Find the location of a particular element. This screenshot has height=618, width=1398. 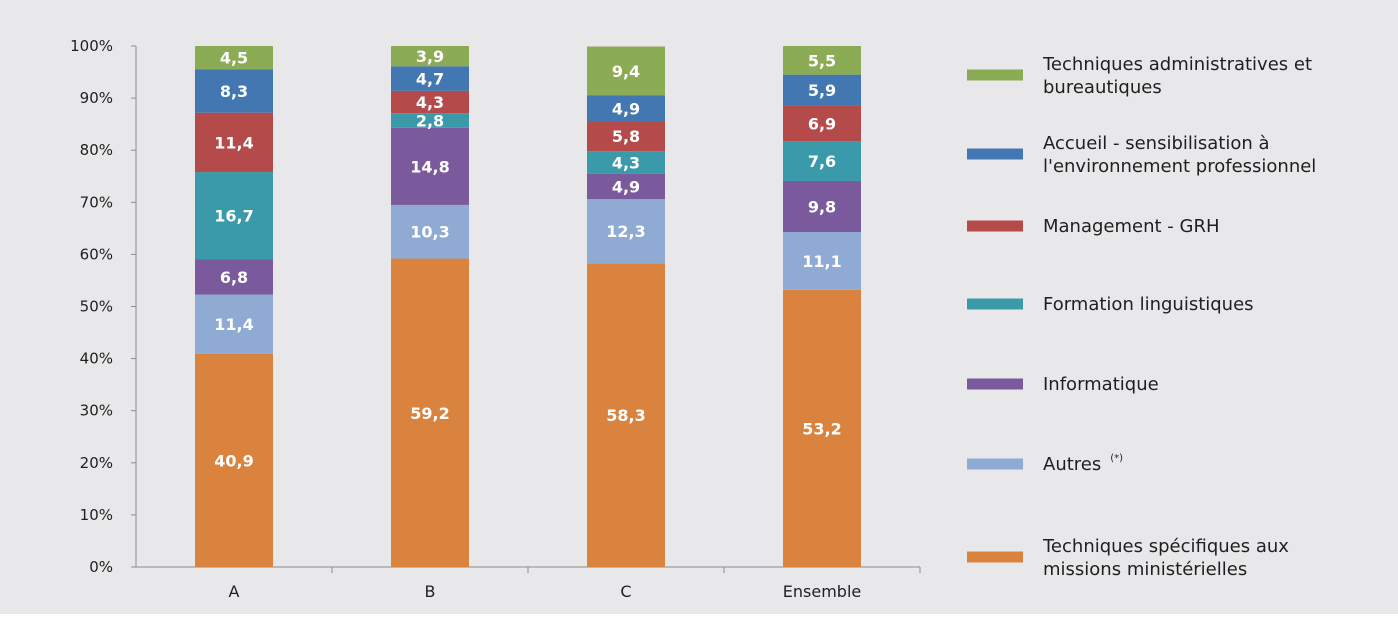

data-label: 11,1 is located at coordinates (821, 261).